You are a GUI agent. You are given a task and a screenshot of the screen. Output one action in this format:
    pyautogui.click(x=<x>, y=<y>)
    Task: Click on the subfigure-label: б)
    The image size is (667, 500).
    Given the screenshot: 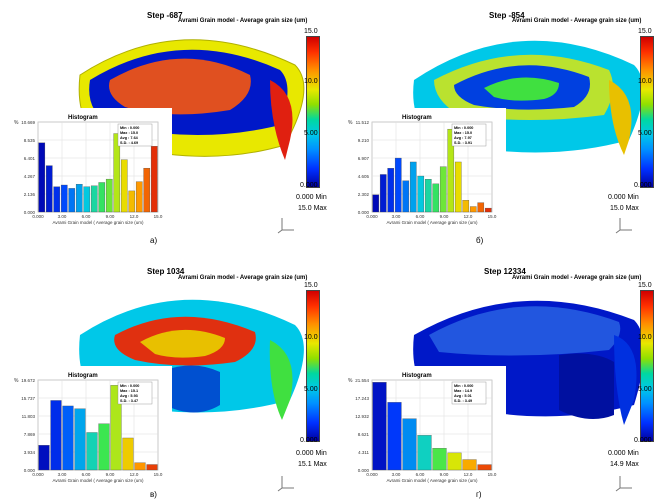 What is the action you would take?
    pyautogui.click(x=480, y=240)
    